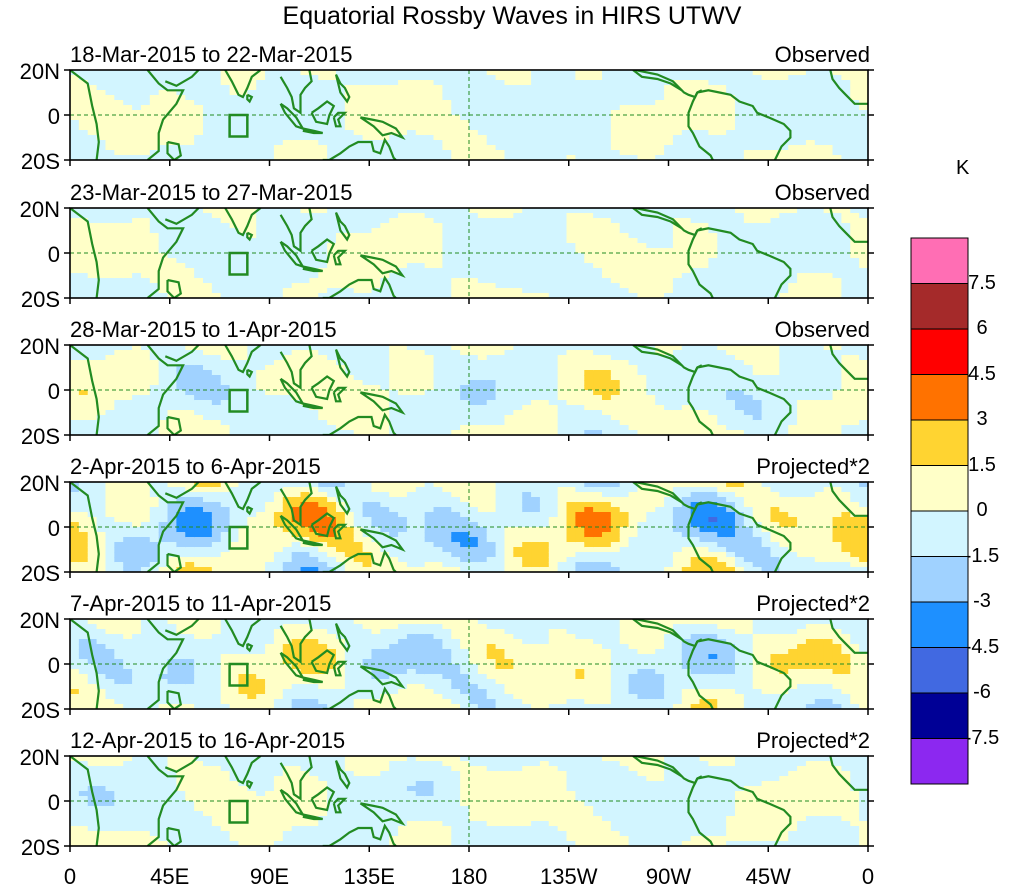 The height and width of the screenshot is (890, 1024). Describe the element at coordinates (165, 390) in the screenshot. I see `coastline` at that location.